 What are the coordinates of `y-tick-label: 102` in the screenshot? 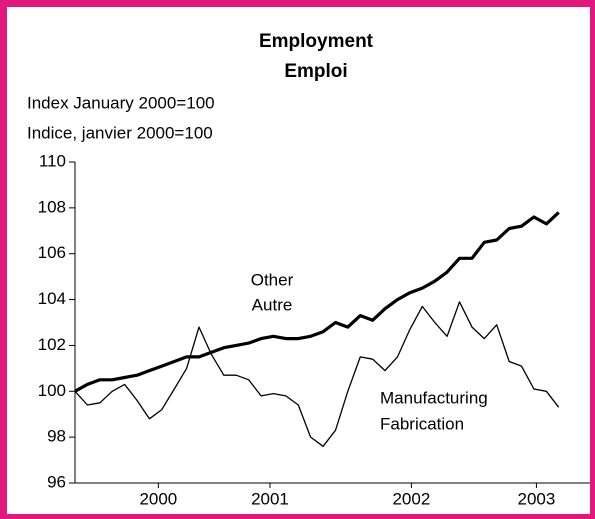 It's located at (52, 344).